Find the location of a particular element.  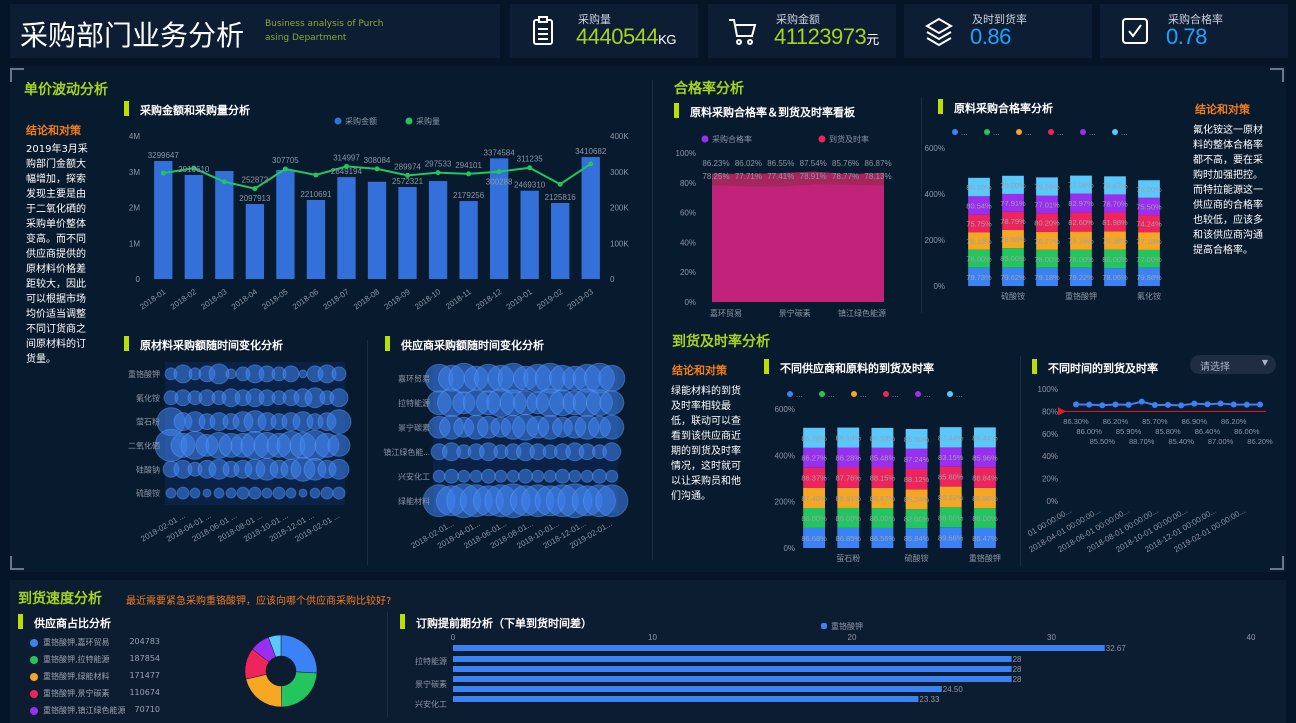

section-title-quality: 合格率分析 is located at coordinates (709, 89).